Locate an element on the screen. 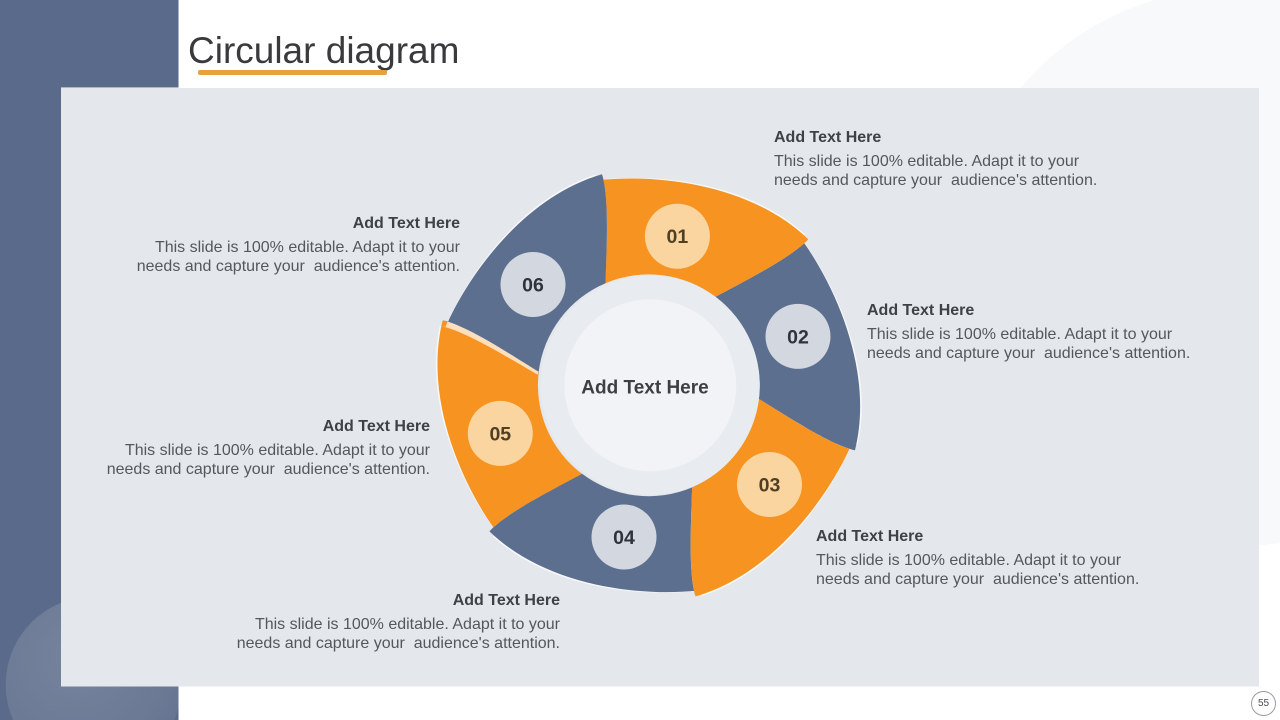 This screenshot has width=1280, height=720. svg-text: Add Text Here is located at coordinates (644, 388).